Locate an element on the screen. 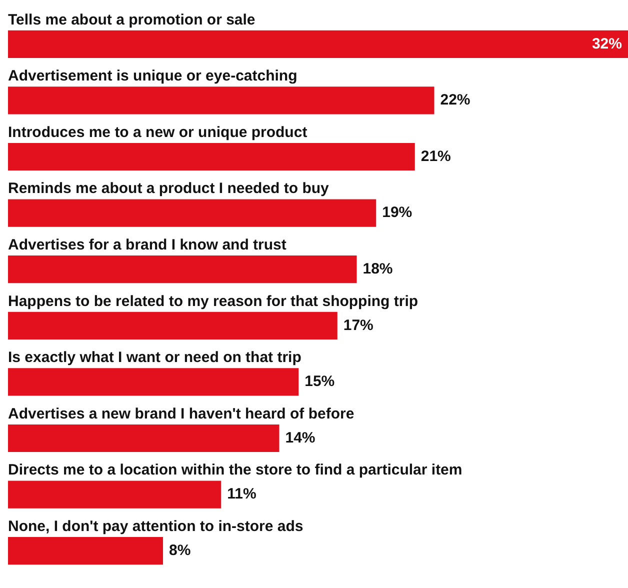 This screenshot has width=628, height=588. y-tick-label: Reminds me about a product I needed to buy is located at coordinates (169, 189).